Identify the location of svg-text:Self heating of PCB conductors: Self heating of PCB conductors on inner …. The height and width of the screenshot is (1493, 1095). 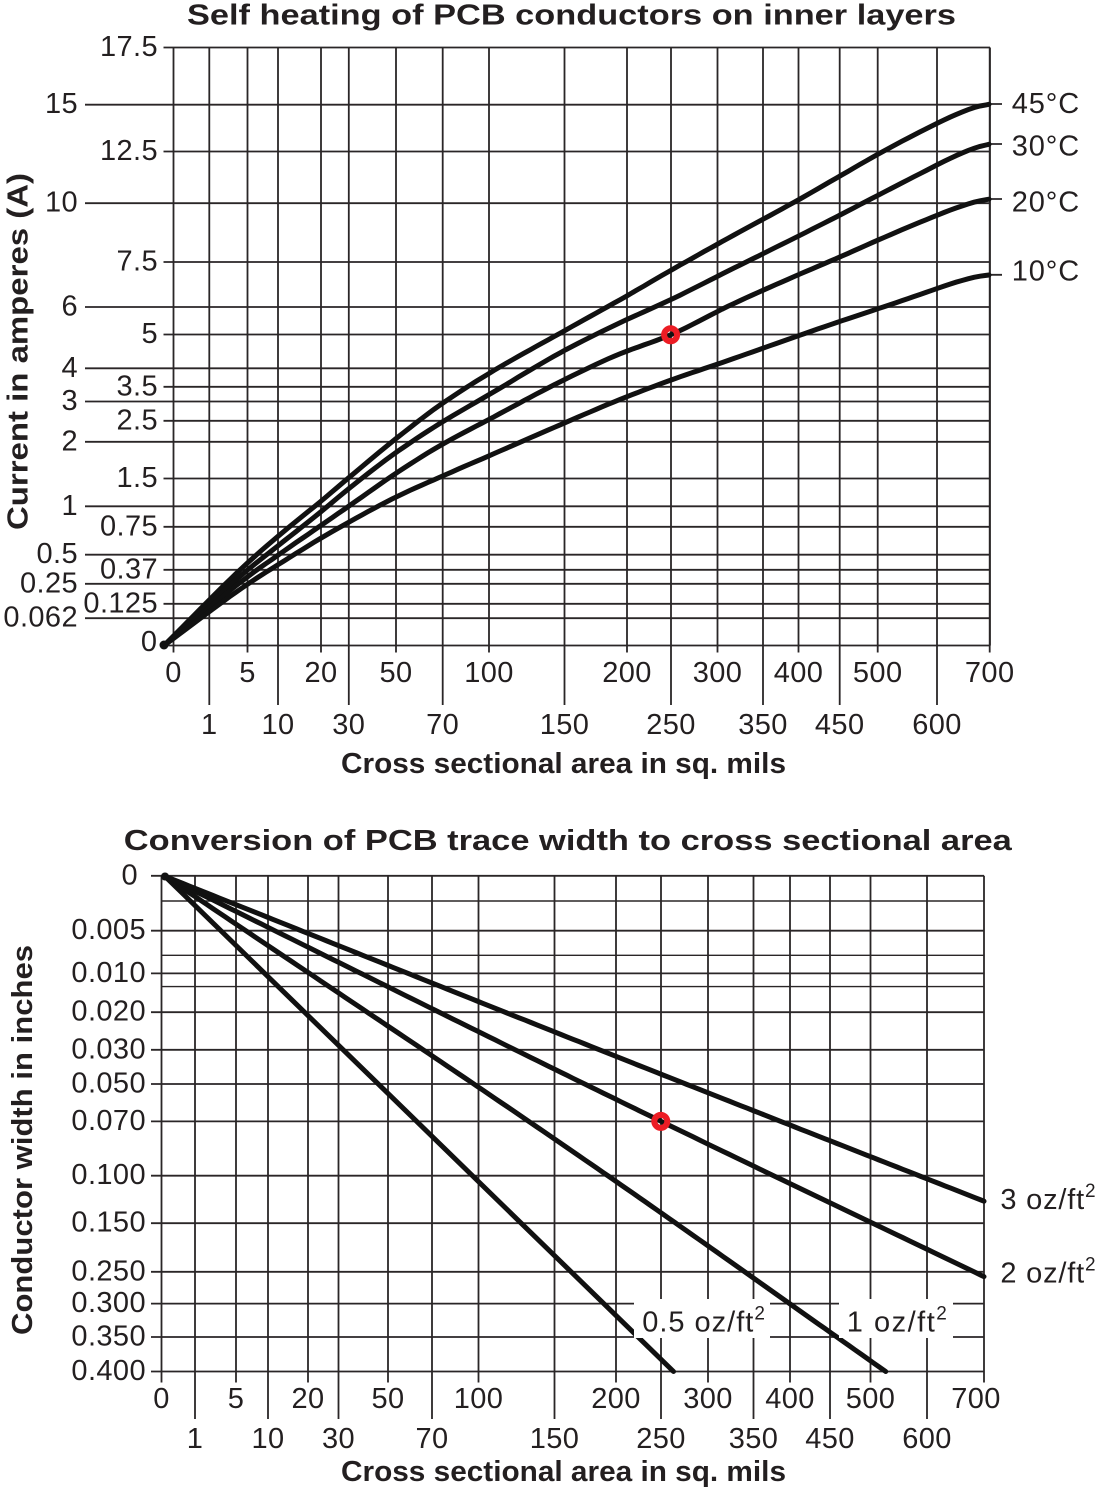
(571, 16).